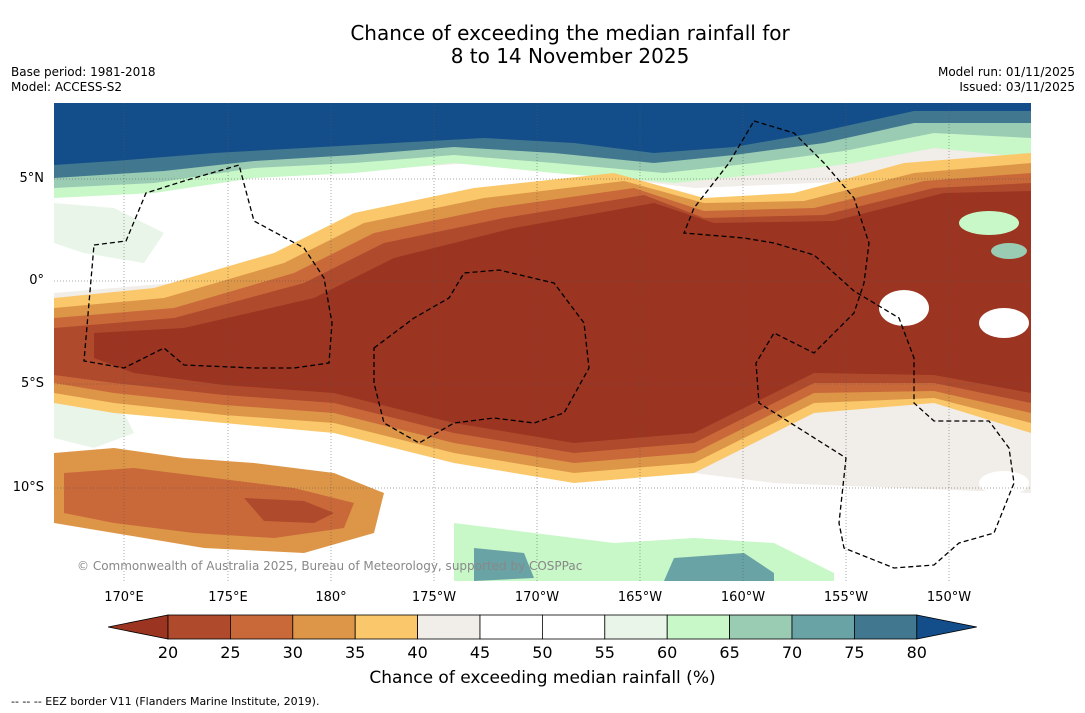  What do you see at coordinates (289, 510) in the screenshot?
I see `region-dry-southwest-inner` at bounding box center [289, 510].